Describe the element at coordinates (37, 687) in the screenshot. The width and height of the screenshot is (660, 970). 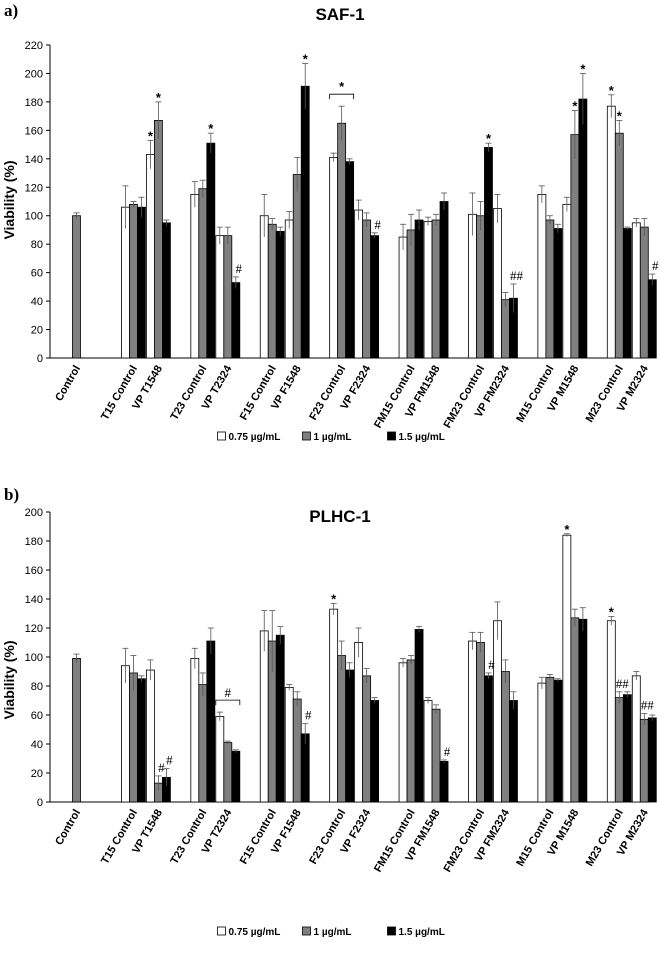
I see `y-tick-label: 80` at that location.